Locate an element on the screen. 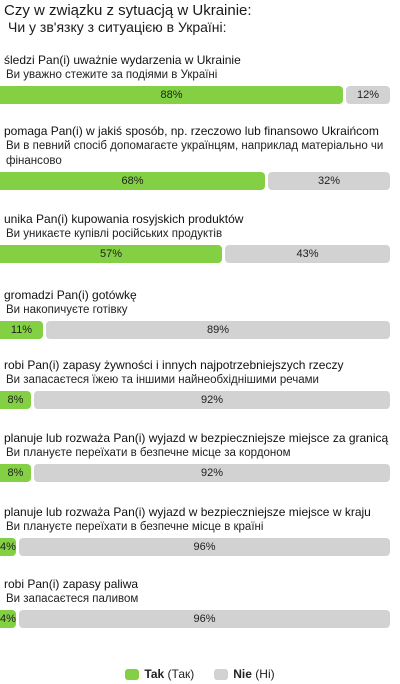 Image resolution: width=400 pixels, height=684 pixels. legend-label-yes: Tak is located at coordinates (154, 674).